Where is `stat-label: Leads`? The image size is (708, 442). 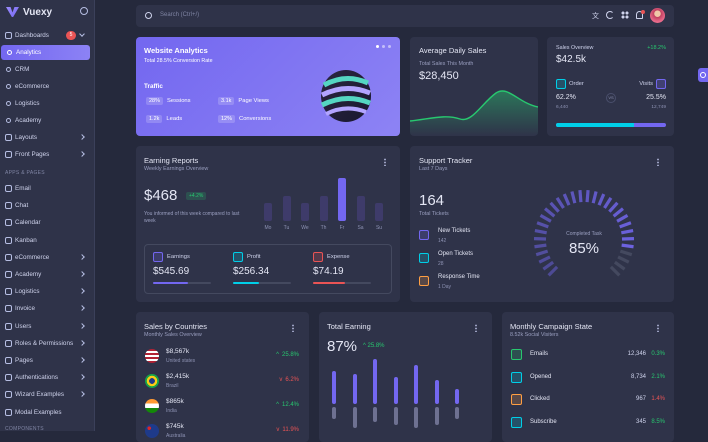
stat-label: Leads is located at coordinates (174, 119).